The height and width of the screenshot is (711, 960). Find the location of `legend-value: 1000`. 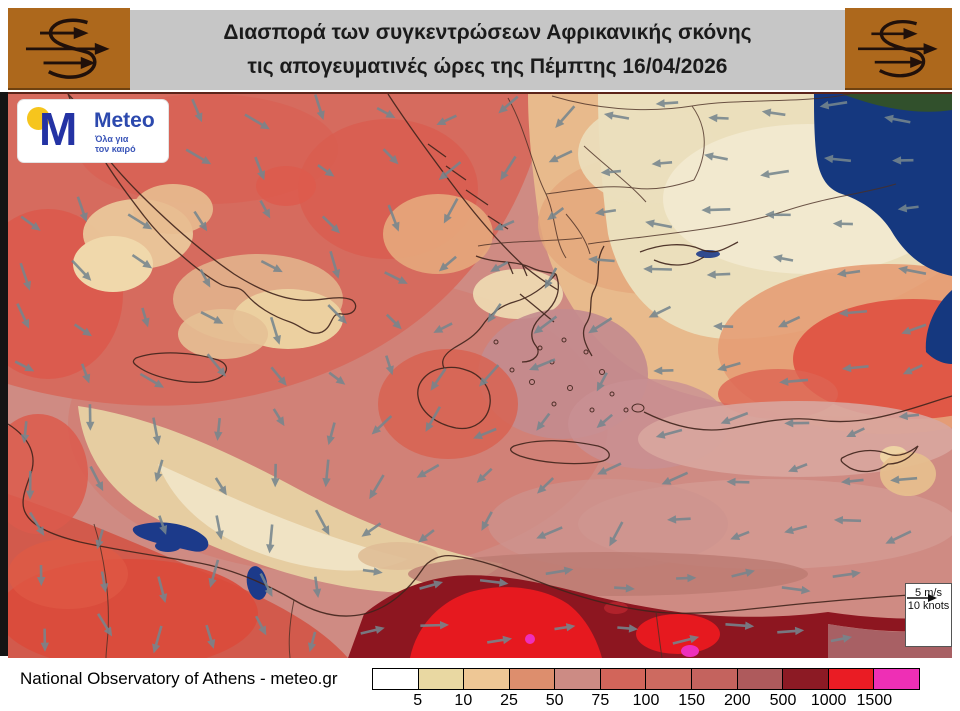

legend-value: 1000 is located at coordinates (828, 700).